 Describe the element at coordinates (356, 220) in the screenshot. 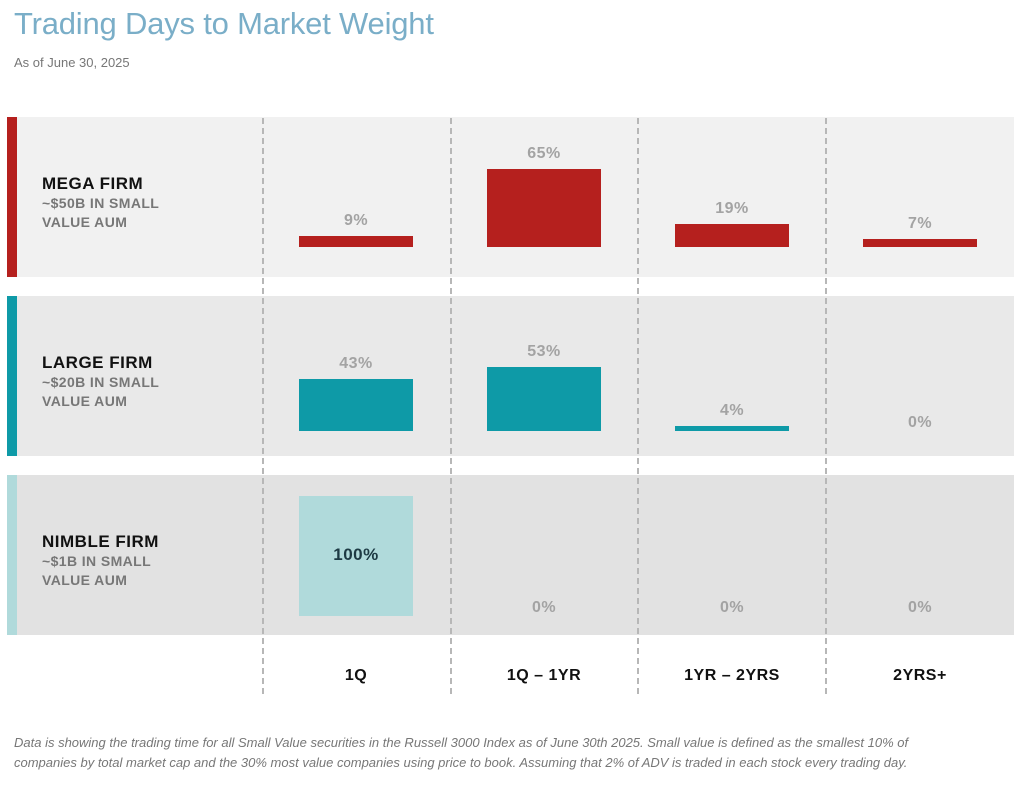

I see `data-label: 9%` at that location.